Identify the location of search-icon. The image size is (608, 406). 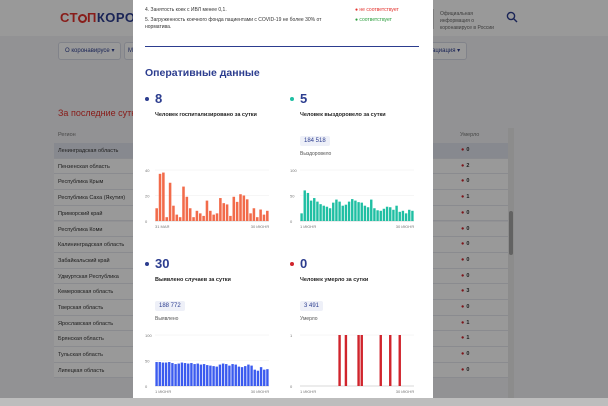
(512, 17).